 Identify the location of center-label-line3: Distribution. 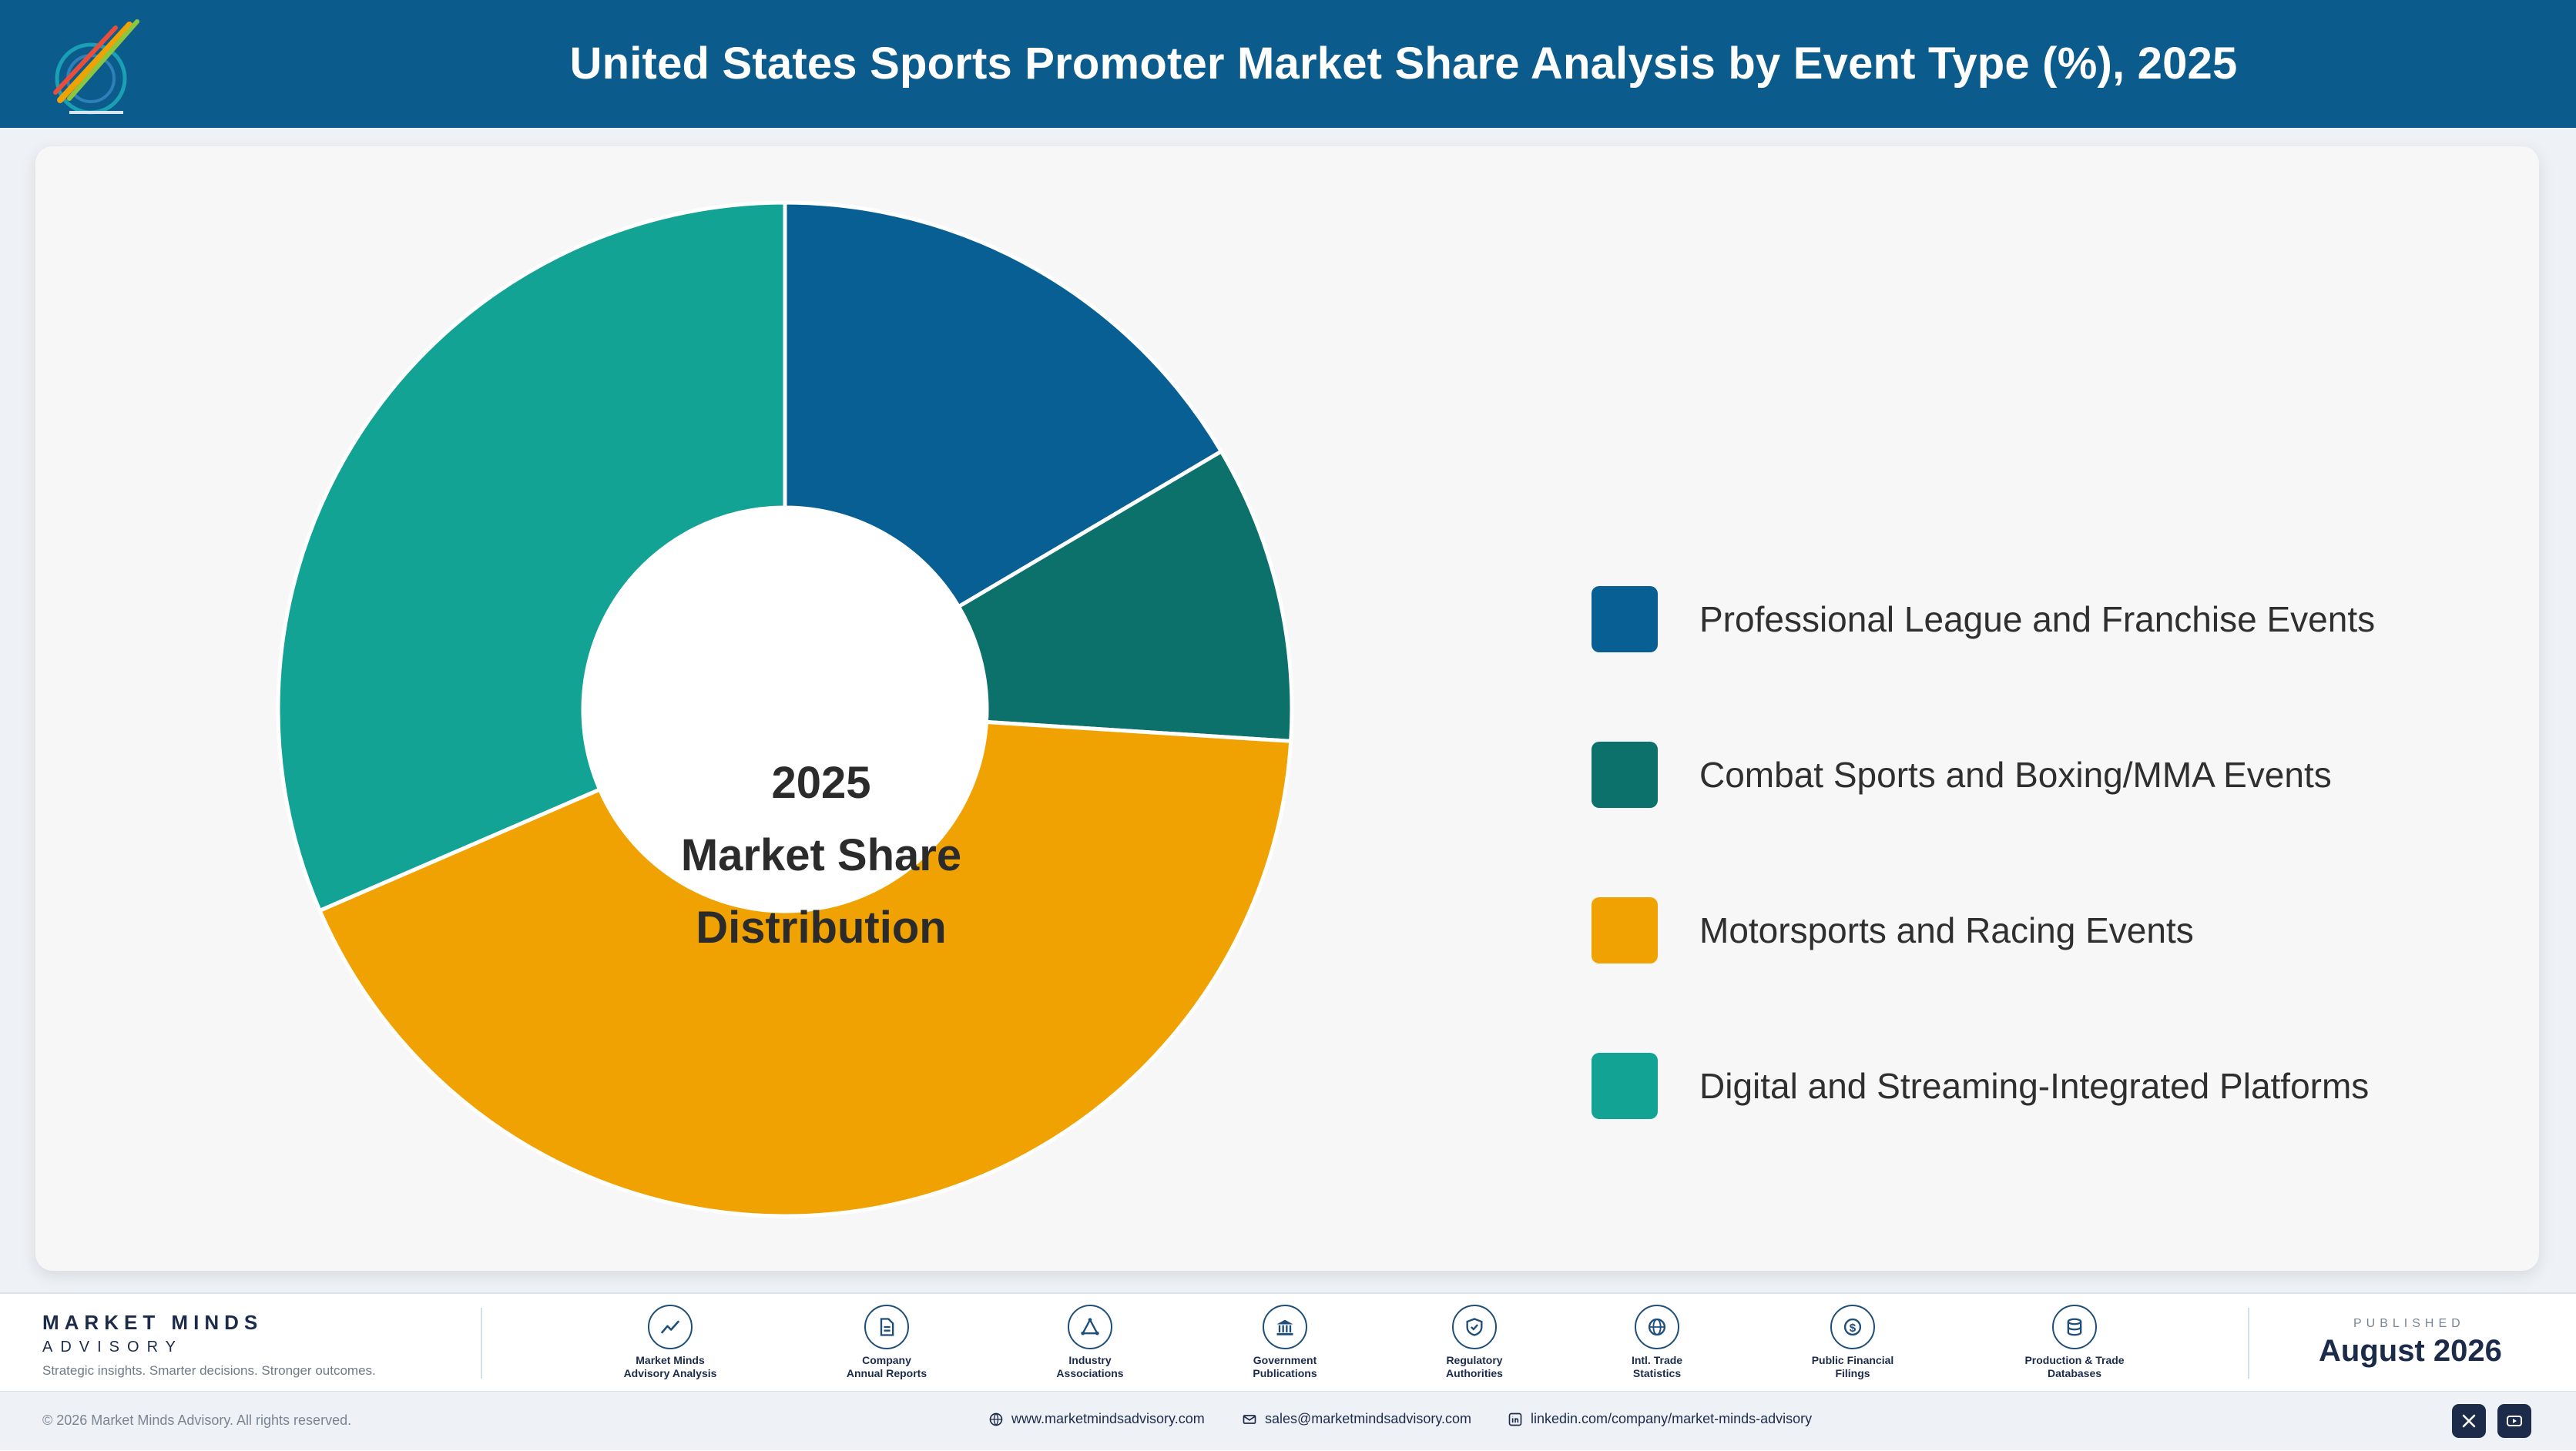
(821, 928).